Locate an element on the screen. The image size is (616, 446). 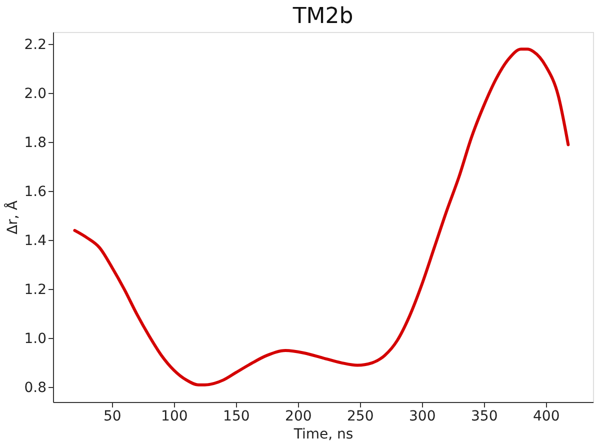
x-tick-label: 350 is located at coordinates (484, 416).